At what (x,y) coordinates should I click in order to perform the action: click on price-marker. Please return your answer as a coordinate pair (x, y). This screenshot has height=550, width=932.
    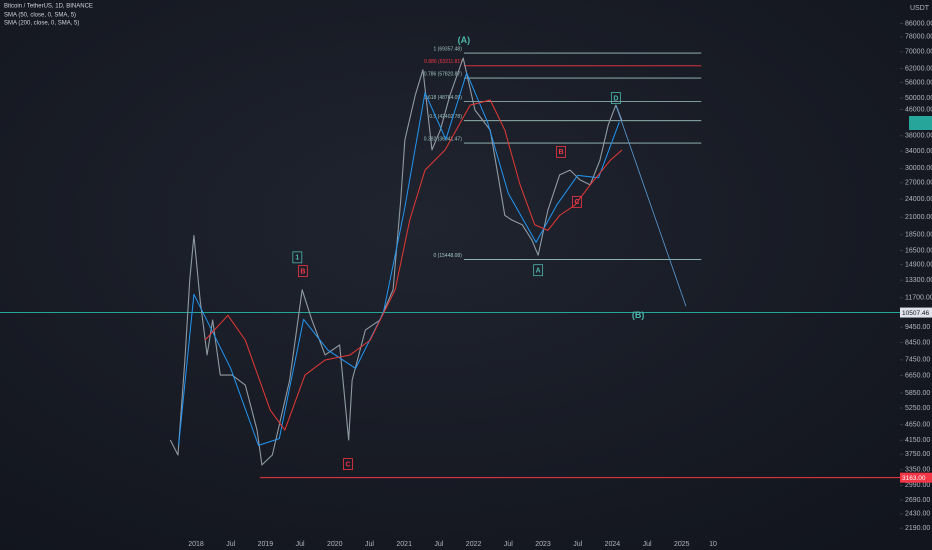
    Looking at the image, I should click on (920, 123).